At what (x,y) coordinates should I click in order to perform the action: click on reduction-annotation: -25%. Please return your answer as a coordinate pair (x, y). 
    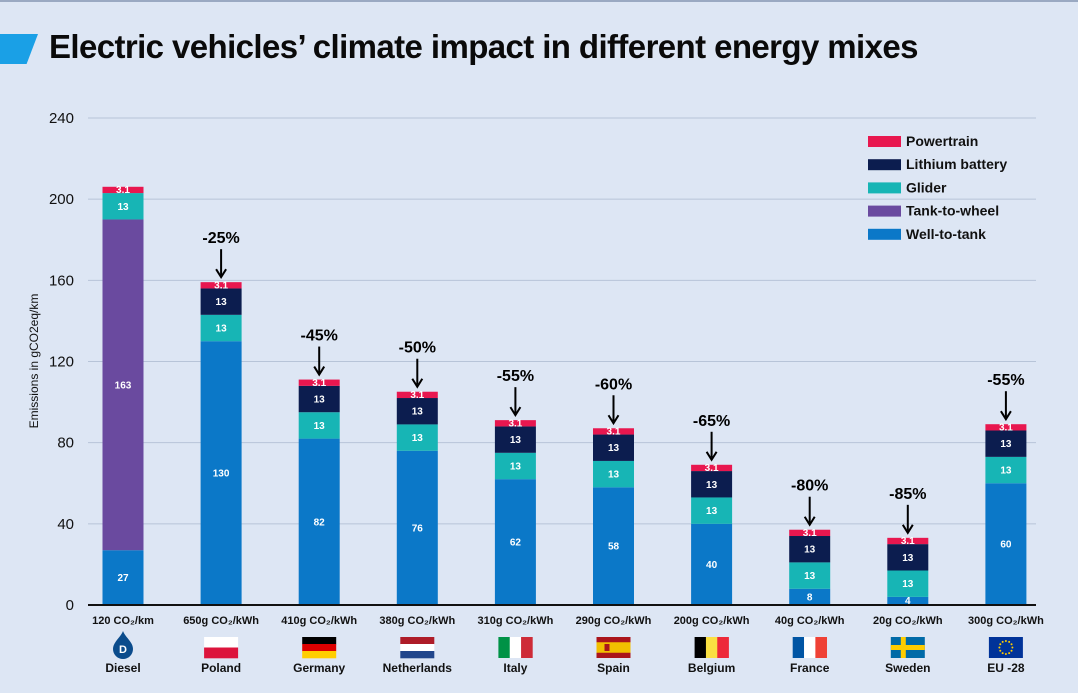
    Looking at the image, I should click on (220, 238).